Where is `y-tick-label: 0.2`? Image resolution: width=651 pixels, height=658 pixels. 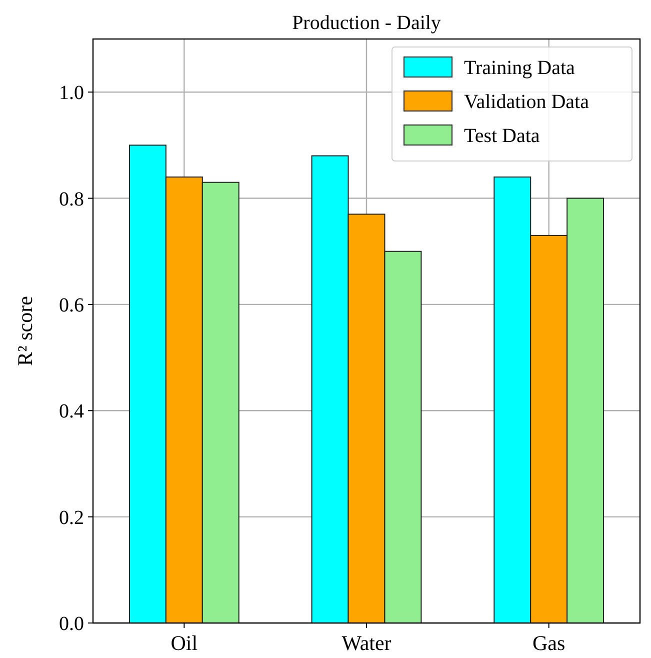 y-tick-label: 0.2 is located at coordinates (71, 517).